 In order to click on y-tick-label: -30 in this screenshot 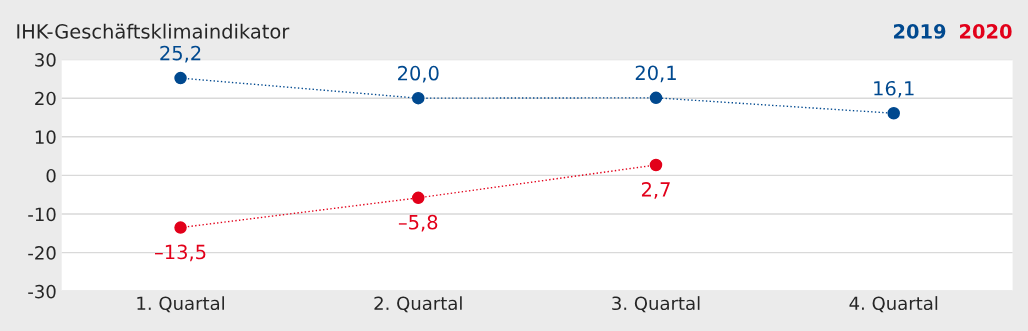, I will do `click(42, 291)`.